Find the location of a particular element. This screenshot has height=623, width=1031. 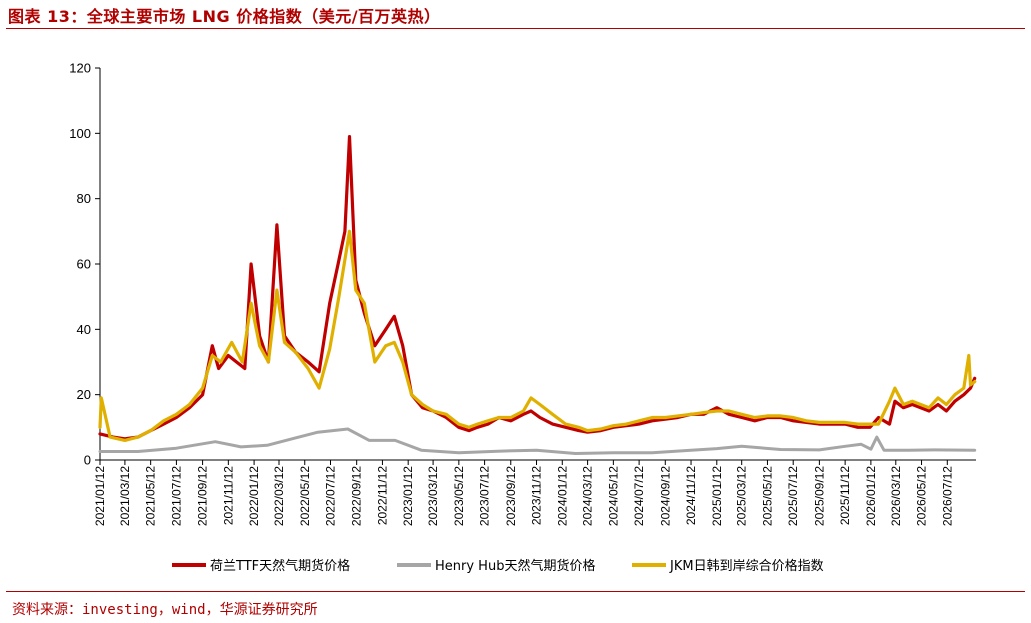

y-axis: 0 20 40 60 80 100 120 is located at coordinates (85, 264).